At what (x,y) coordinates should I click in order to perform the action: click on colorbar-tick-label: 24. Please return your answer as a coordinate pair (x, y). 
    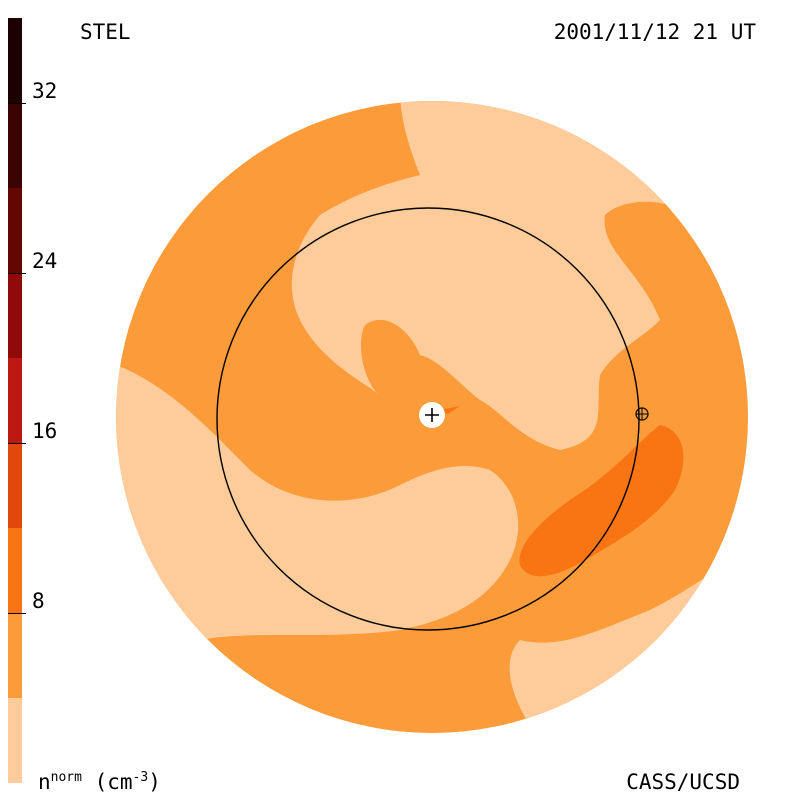
    Looking at the image, I should click on (45, 261).